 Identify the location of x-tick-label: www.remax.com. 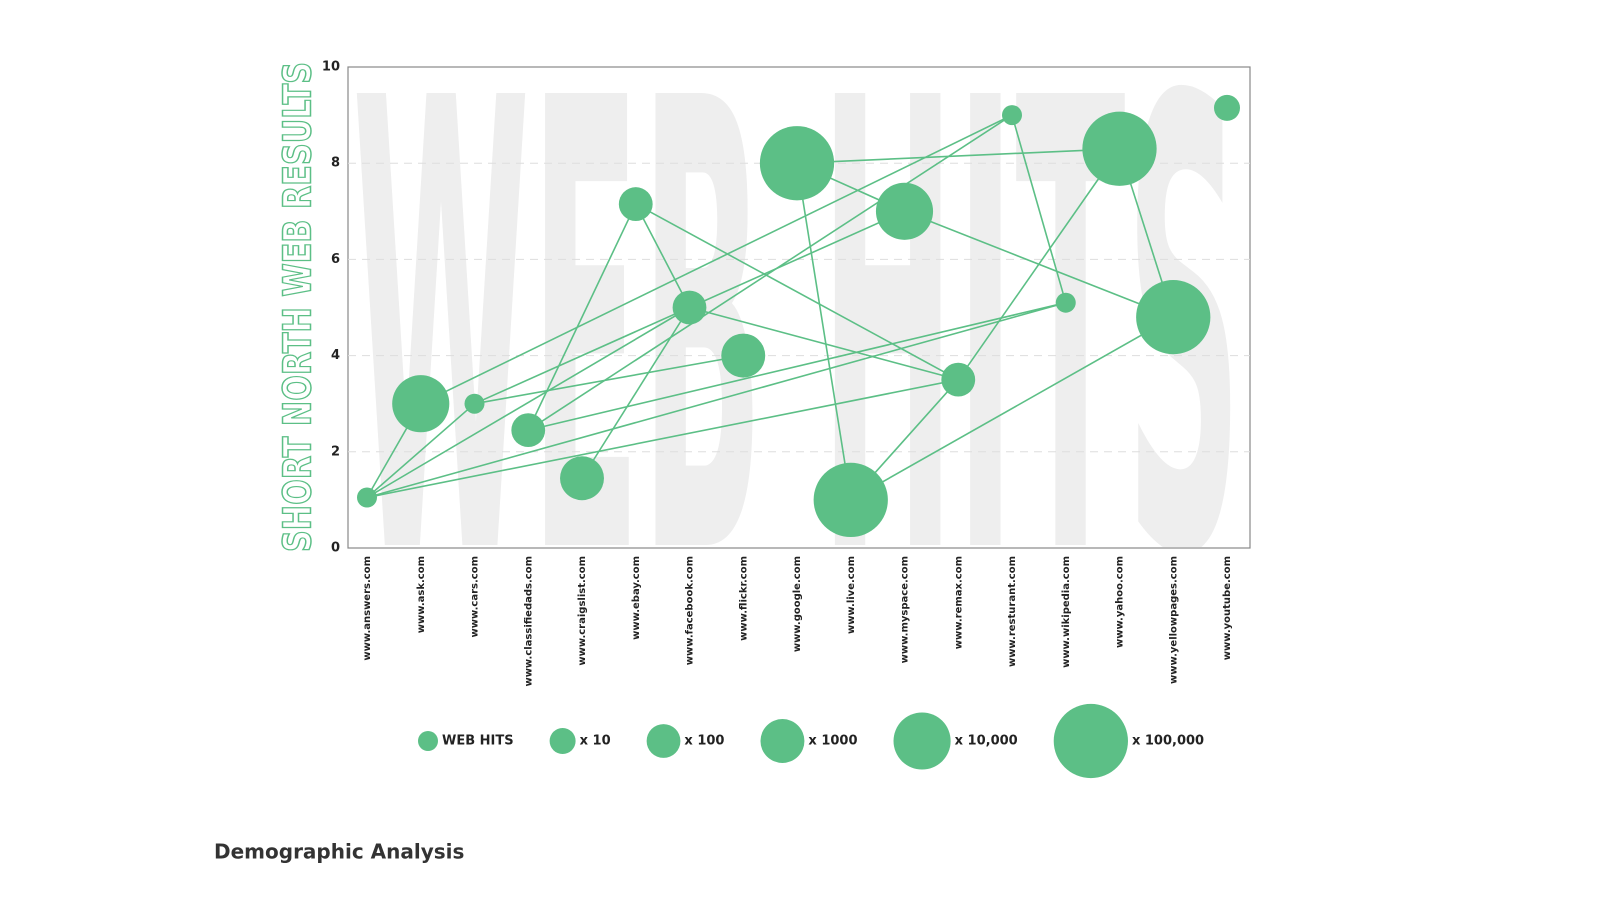
(958, 602).